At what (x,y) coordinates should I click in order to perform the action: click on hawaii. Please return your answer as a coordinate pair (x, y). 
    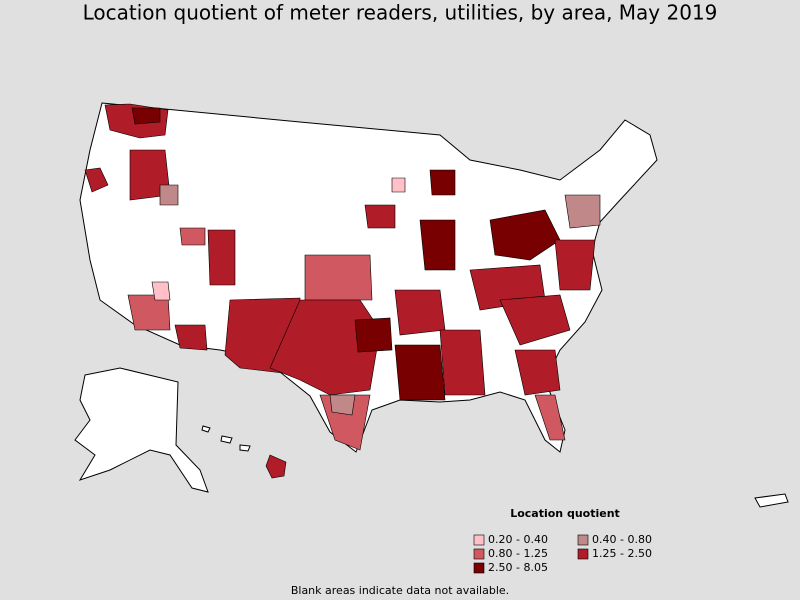
    Looking at the image, I should click on (244, 452).